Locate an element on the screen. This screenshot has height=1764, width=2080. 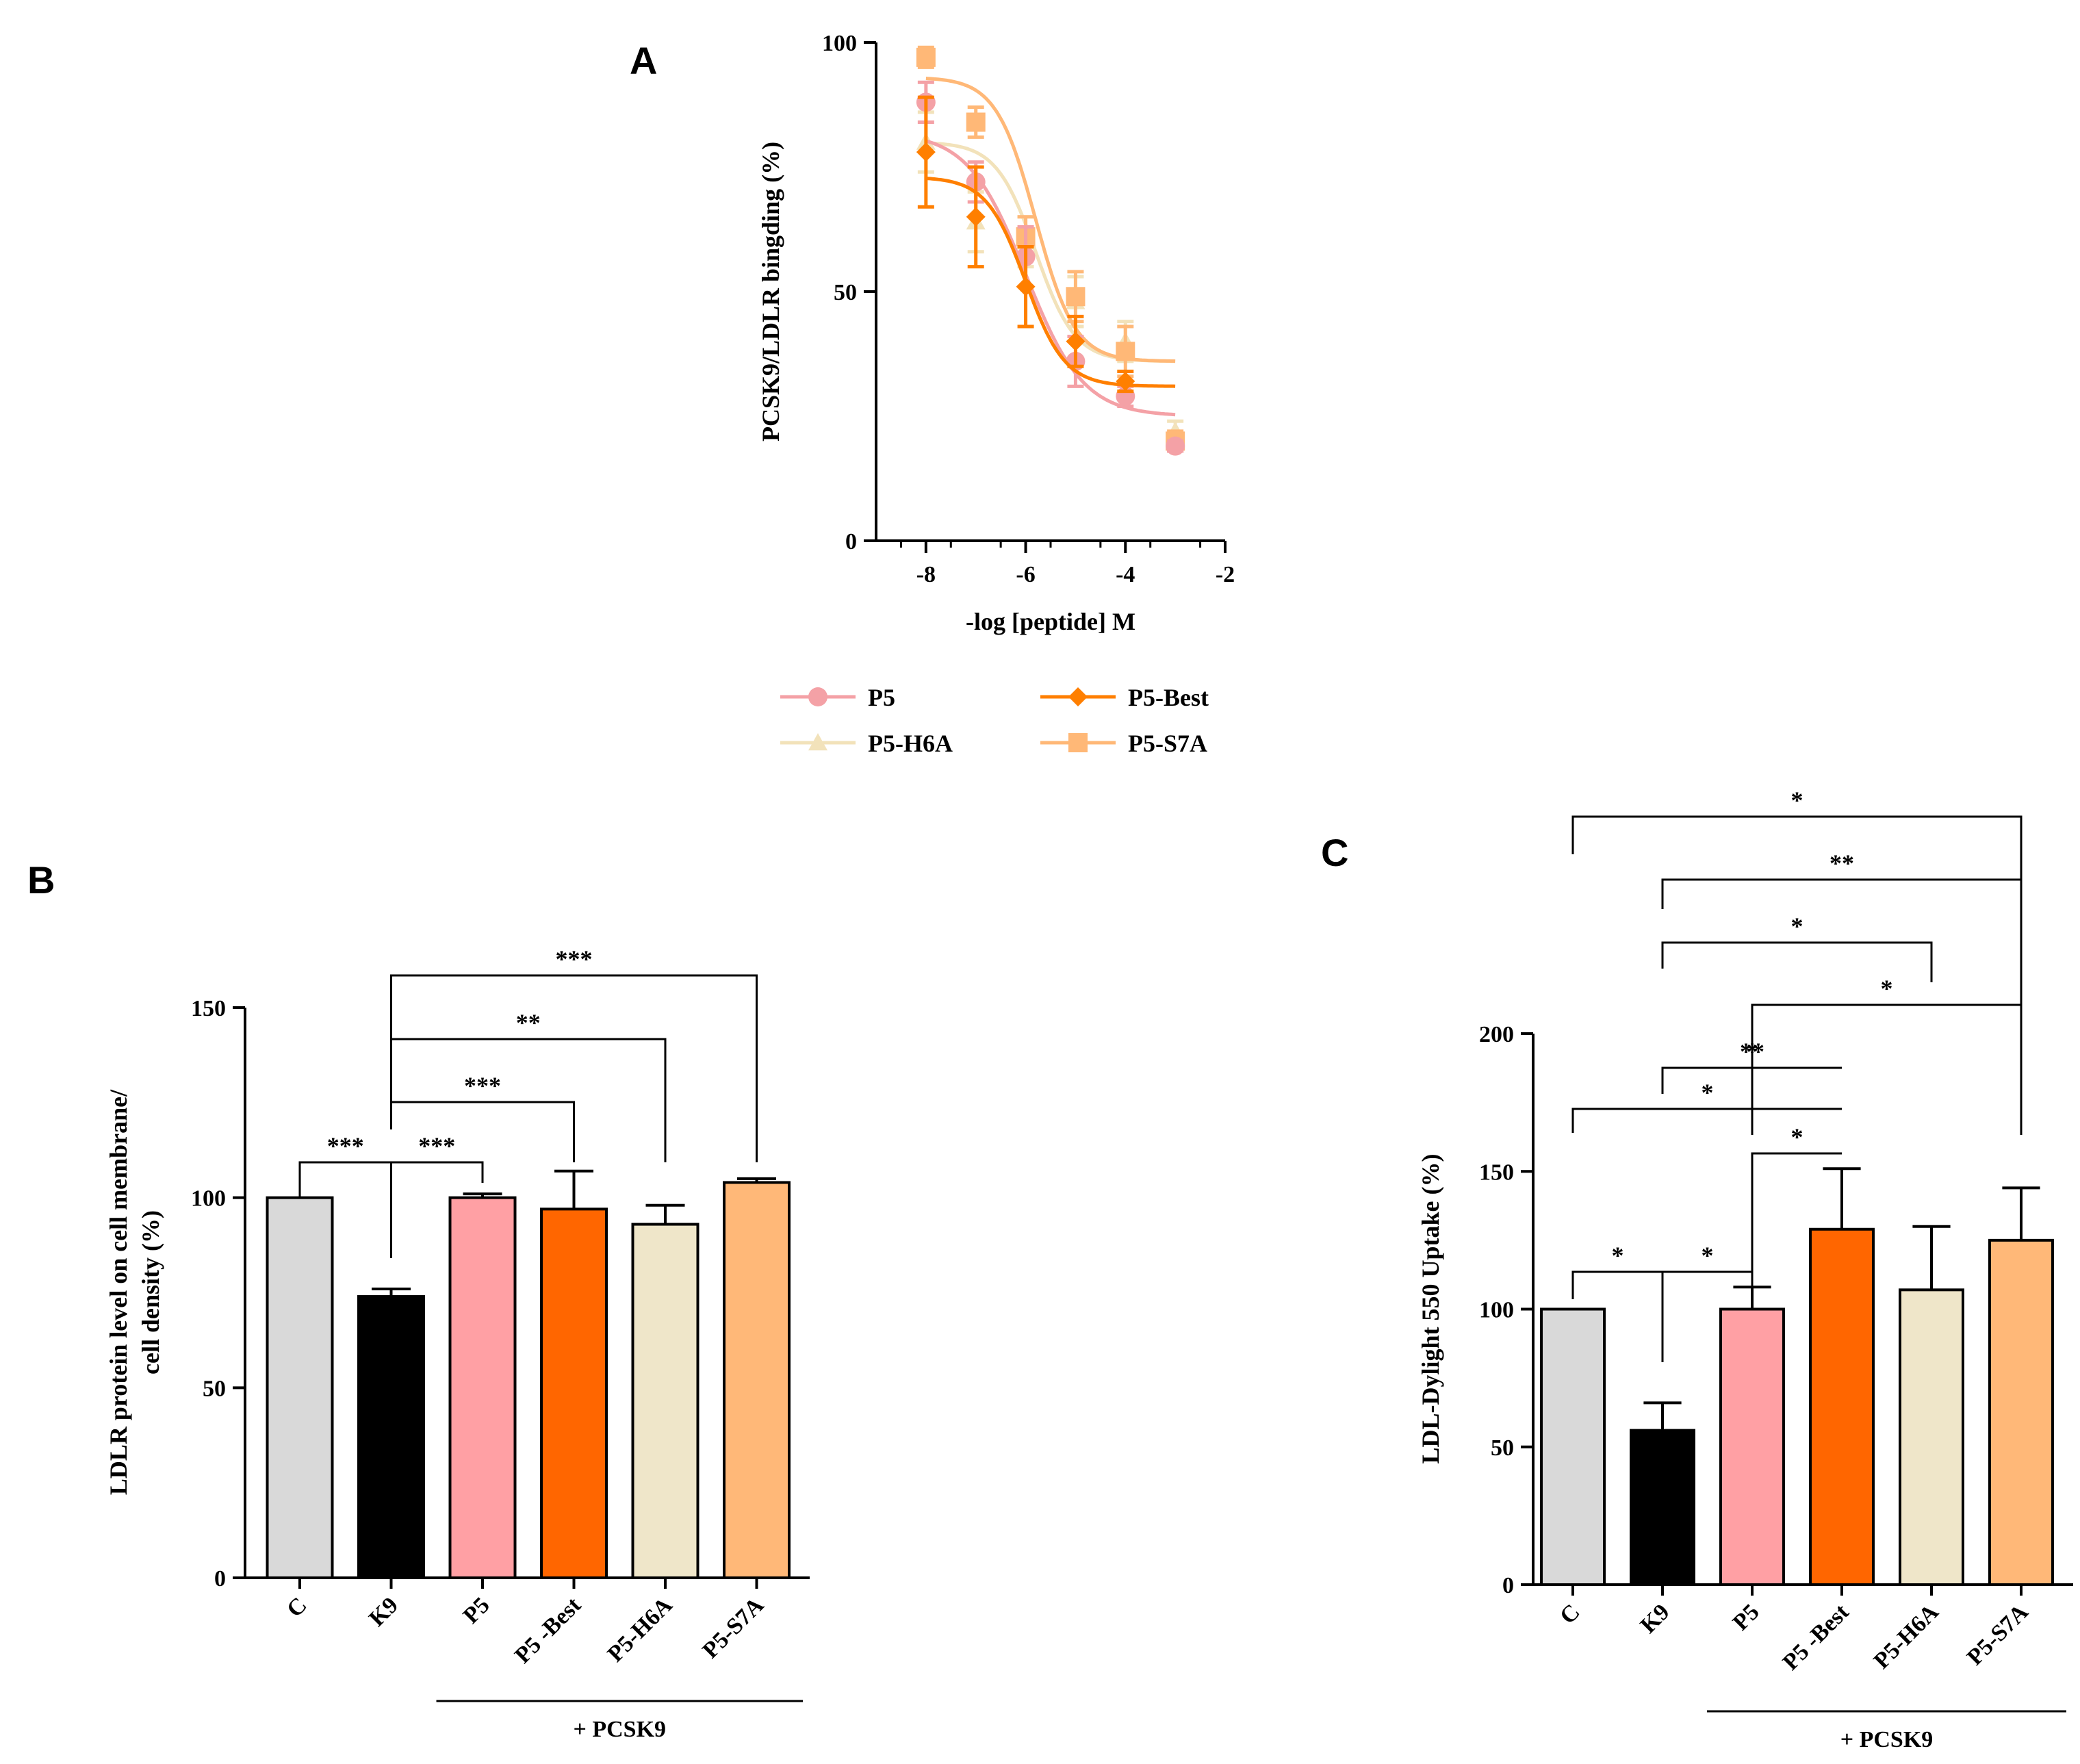
legend-label: P5 is located at coordinates (881, 697).